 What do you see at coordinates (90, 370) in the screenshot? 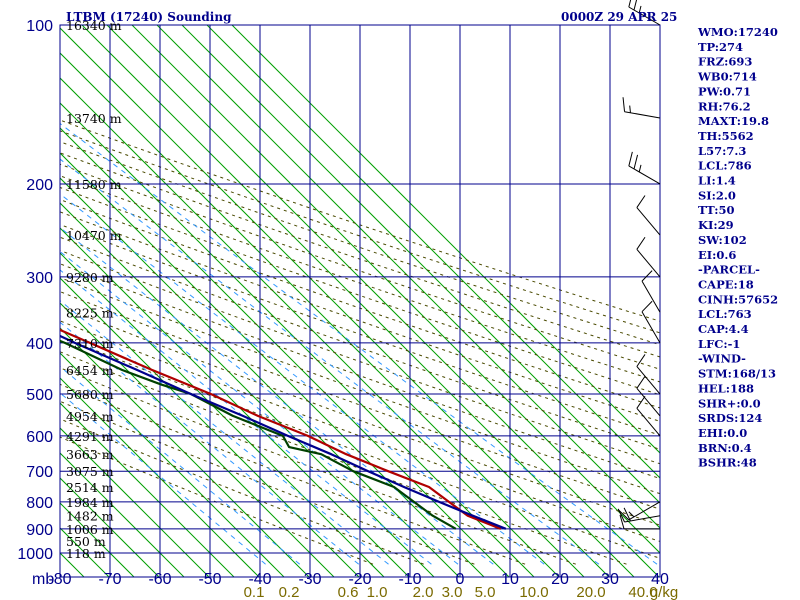
I see `height-label: 6454 m` at bounding box center [90, 370].